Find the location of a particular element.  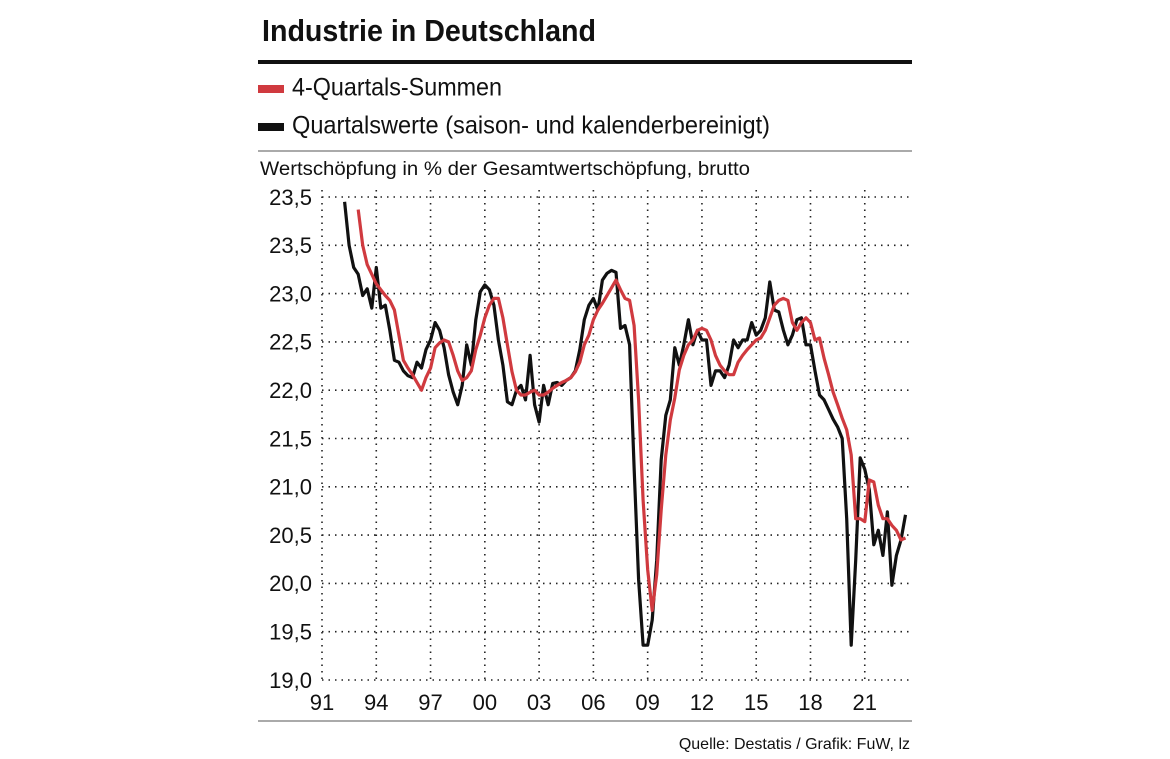

x-tick-label: 97 is located at coordinates (430, 702).